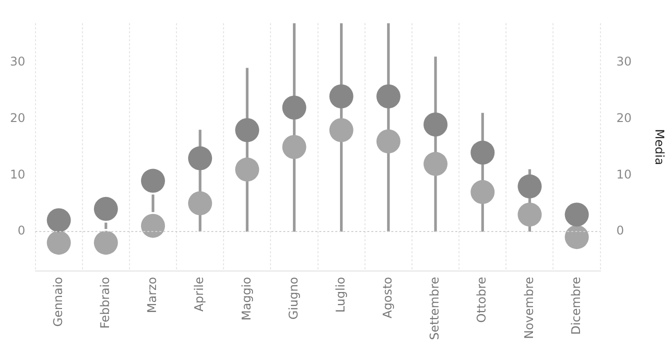 The height and width of the screenshot is (350, 670). What do you see at coordinates (18, 61) in the screenshot?
I see `y-tick-label: 30` at bounding box center [18, 61].